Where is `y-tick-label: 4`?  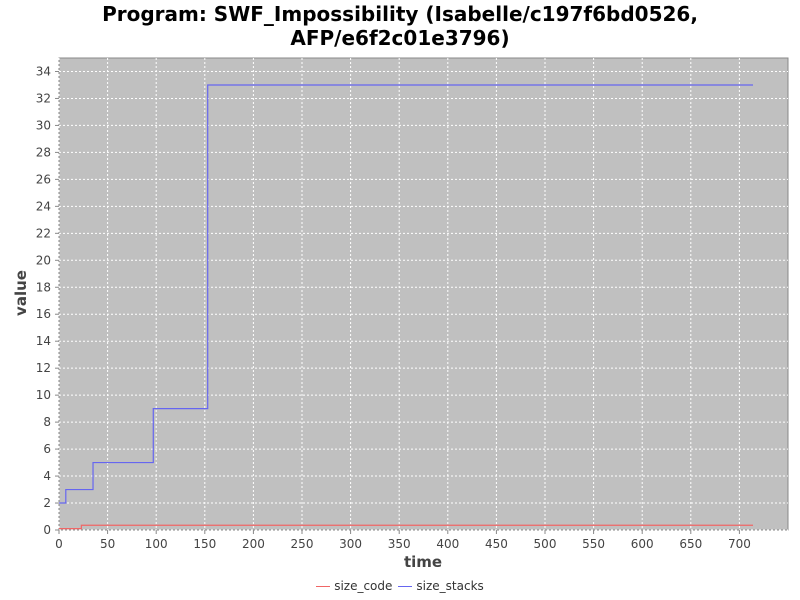
y-tick-label: 4 is located at coordinates (47, 476).